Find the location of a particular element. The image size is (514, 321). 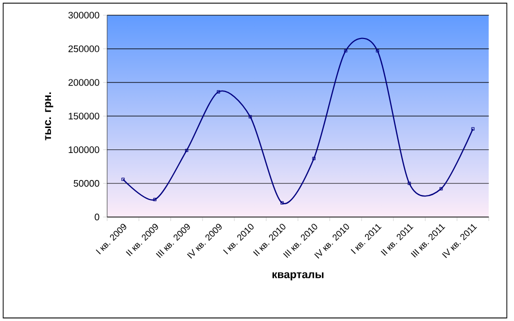

y-tick-label: 150000 is located at coordinates (84, 116).